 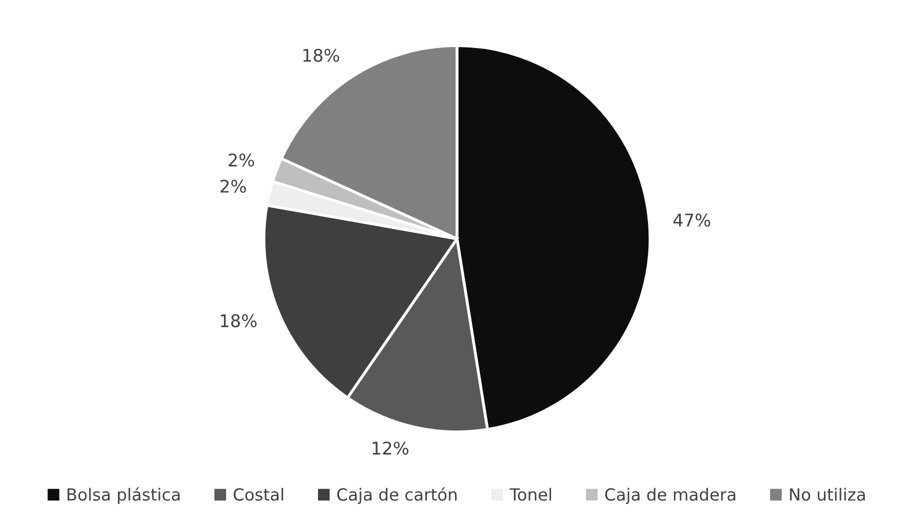 What do you see at coordinates (691, 220) in the screenshot?
I see `data-label: 47%` at bounding box center [691, 220].